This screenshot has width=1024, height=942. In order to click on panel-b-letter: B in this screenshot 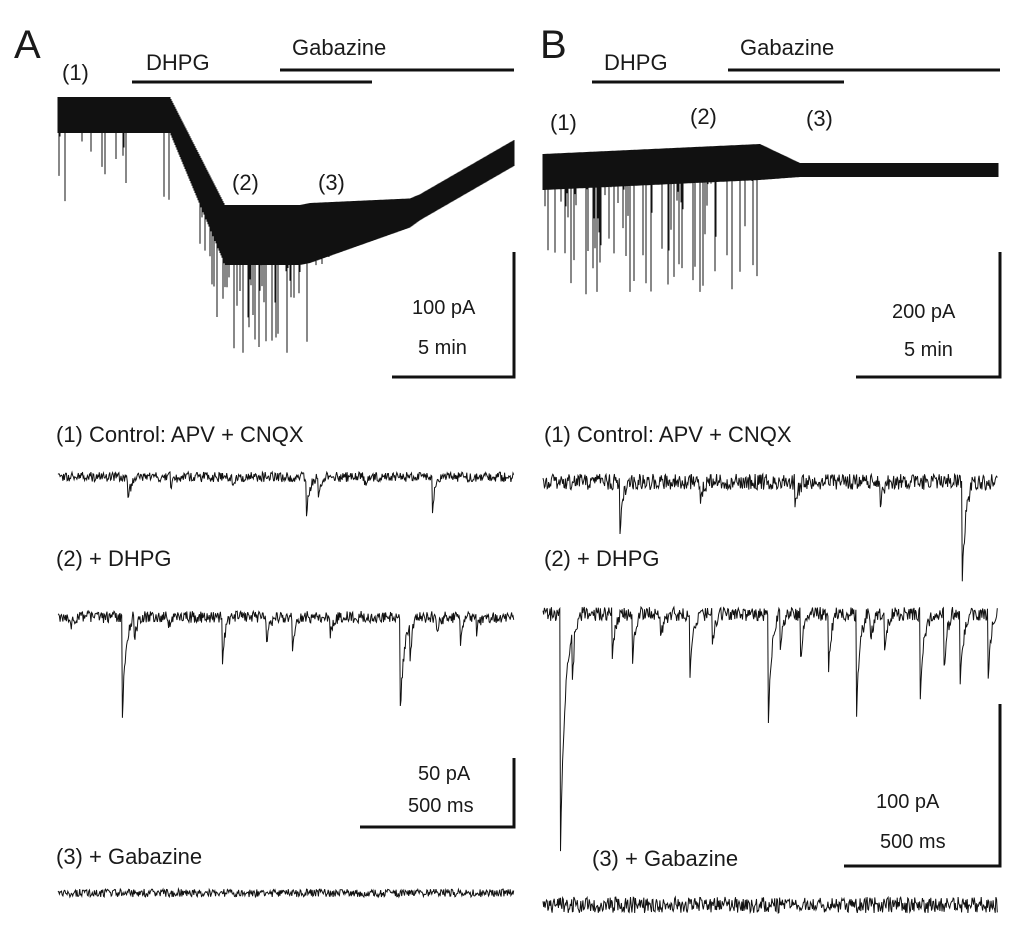, I will do `click(553, 45)`.